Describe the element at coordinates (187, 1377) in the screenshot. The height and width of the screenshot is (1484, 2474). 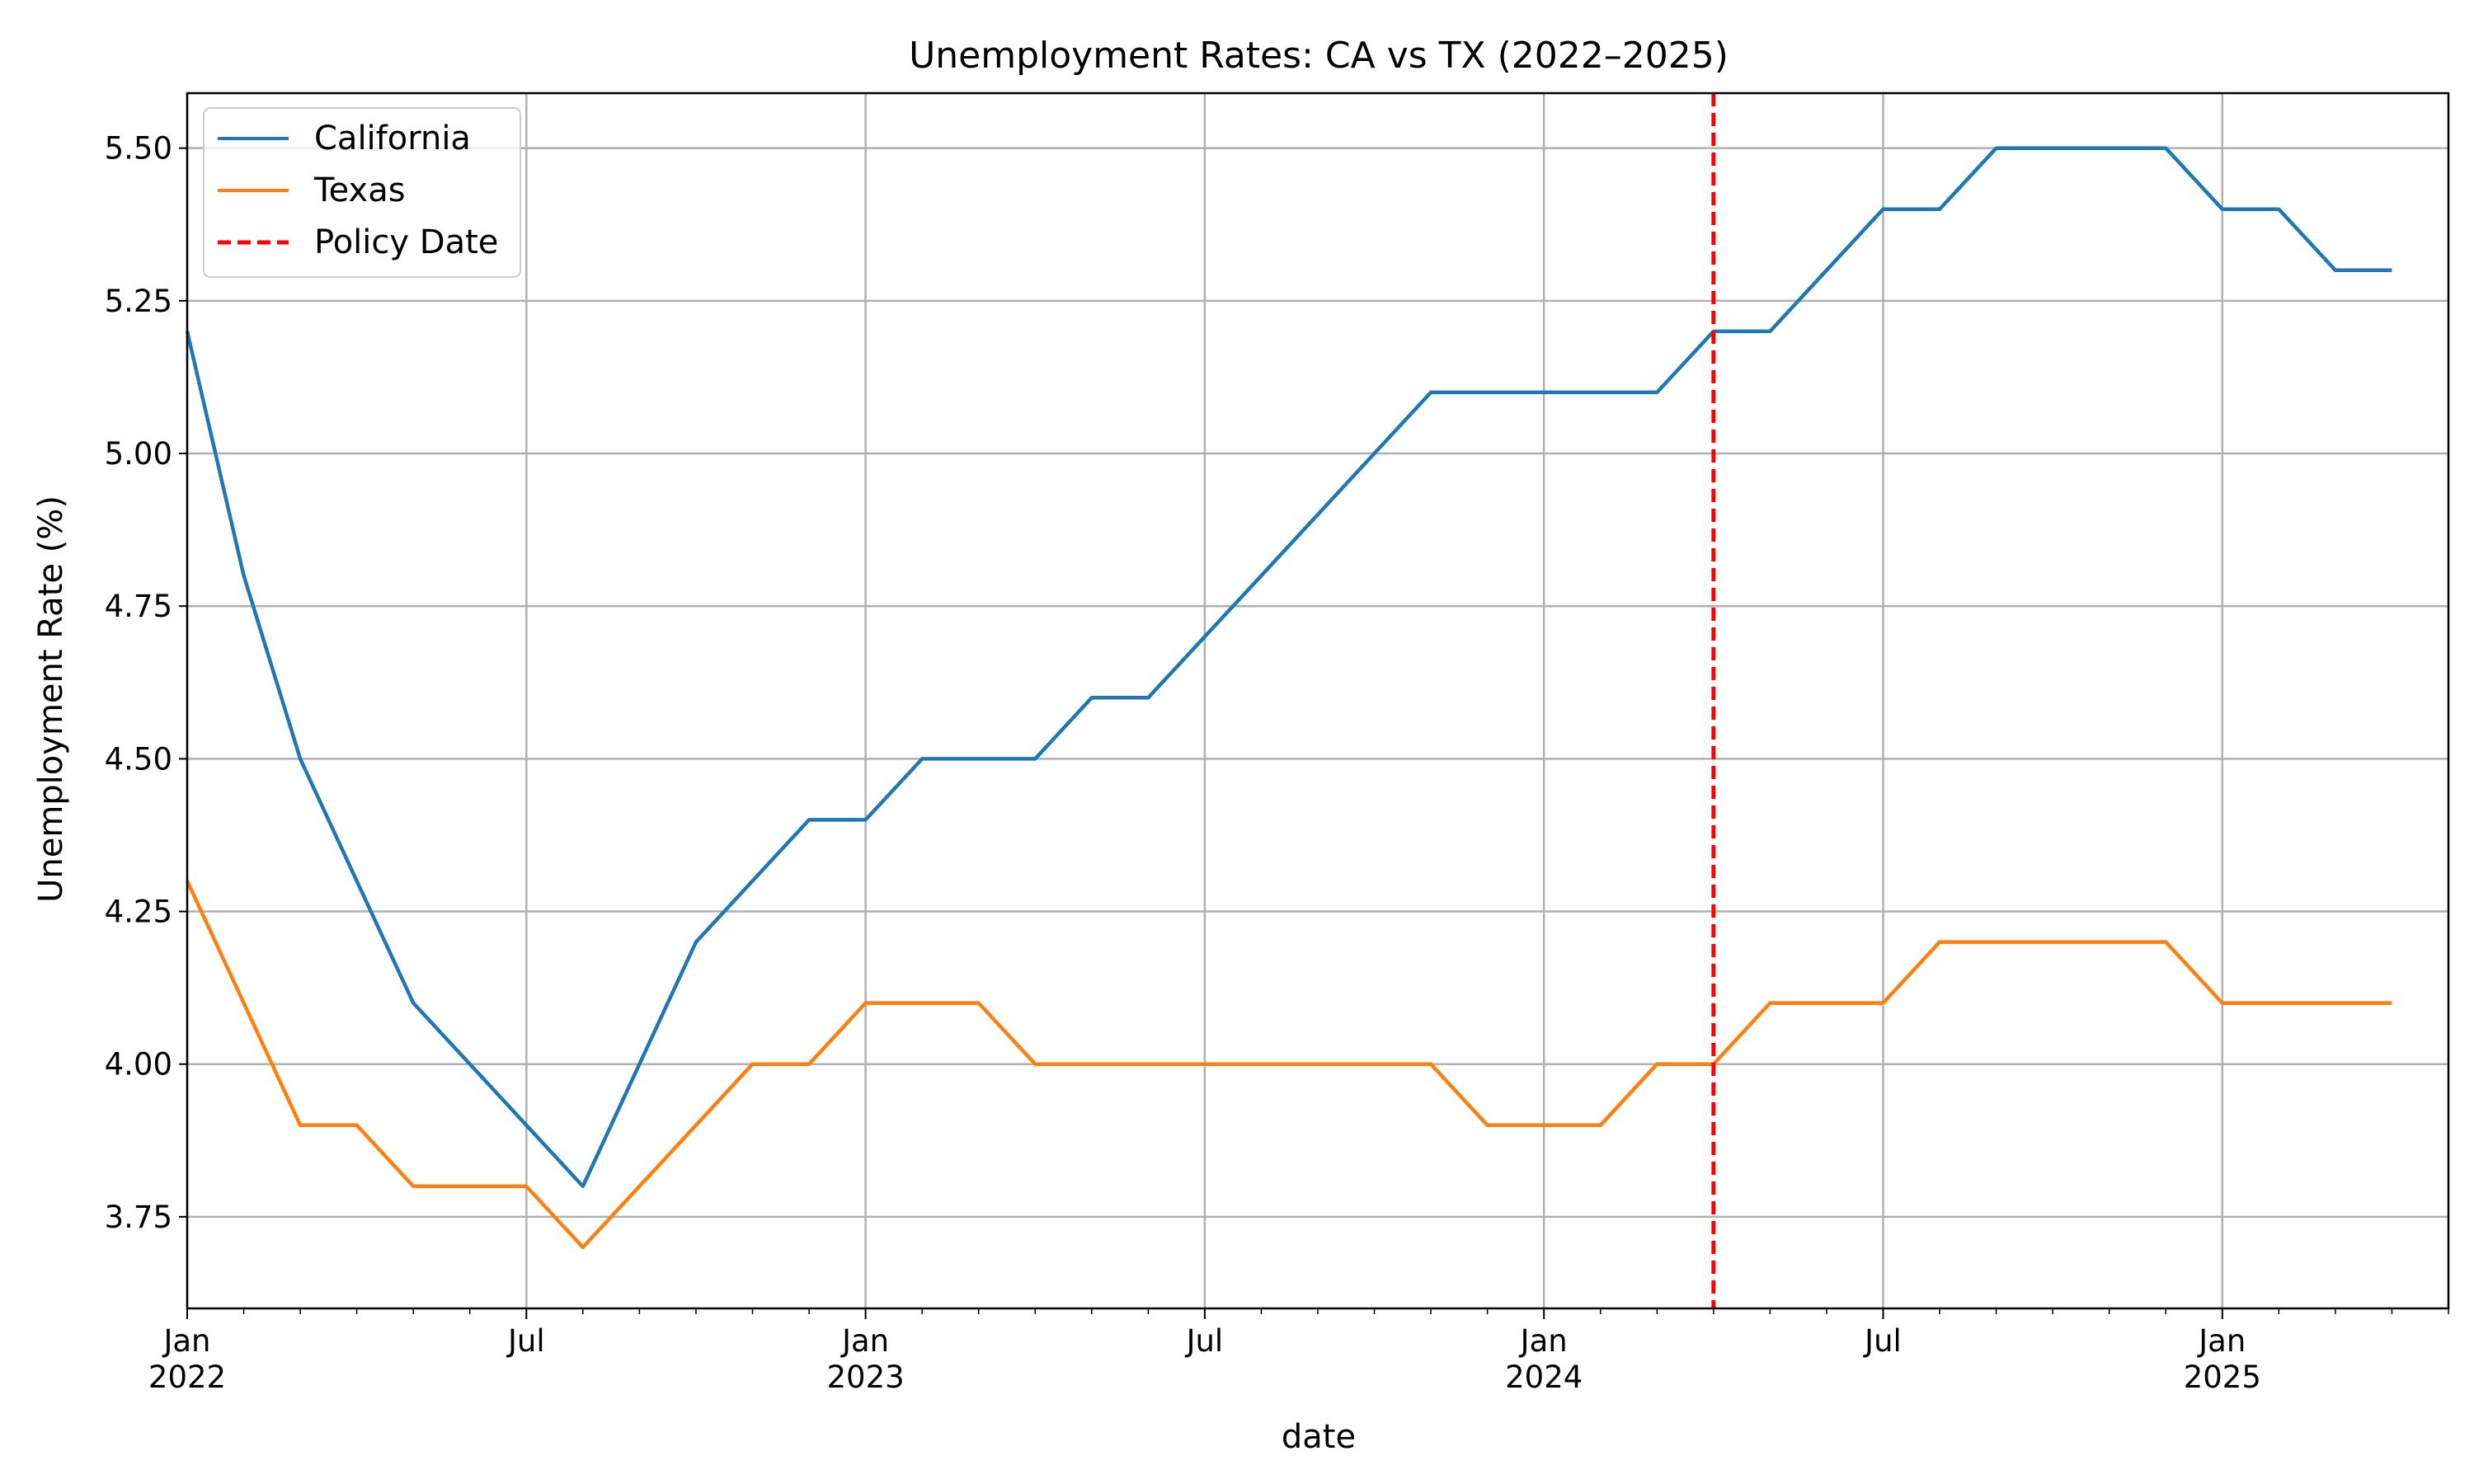
I see `x-tick-year-label: 2022` at that location.